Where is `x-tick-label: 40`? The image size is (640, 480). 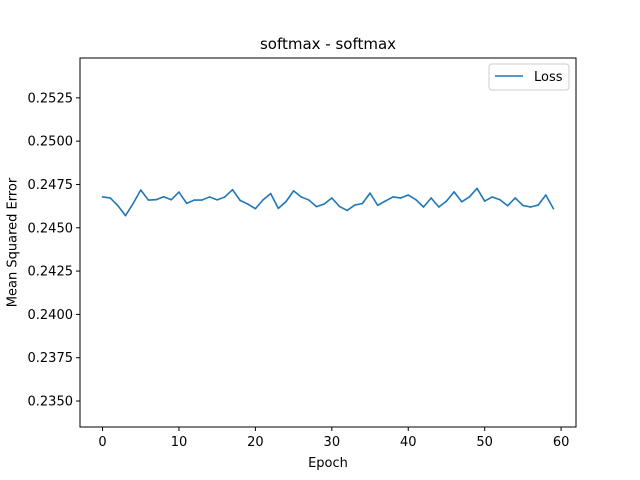 x-tick-label: 40 is located at coordinates (408, 442).